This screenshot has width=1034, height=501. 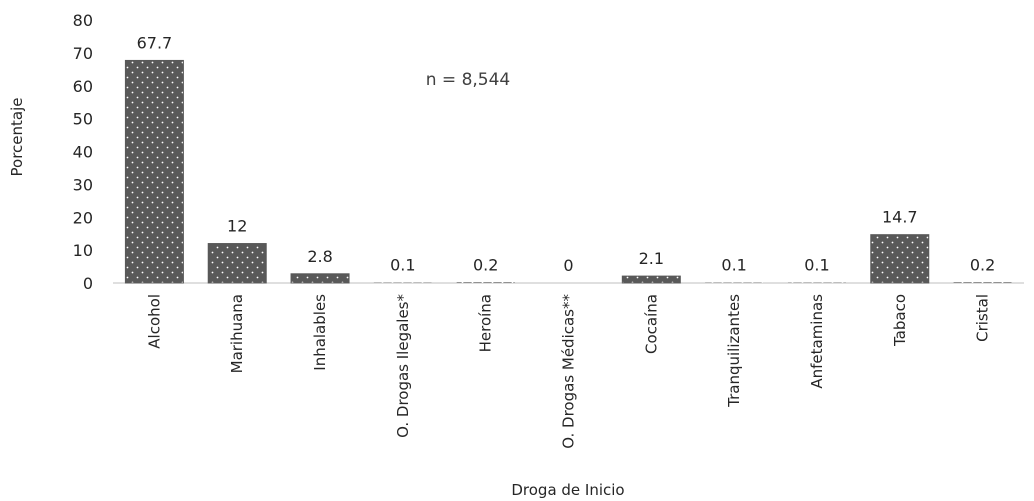 I want to click on category-label: Tranquilizantes, so click(x=734, y=351).